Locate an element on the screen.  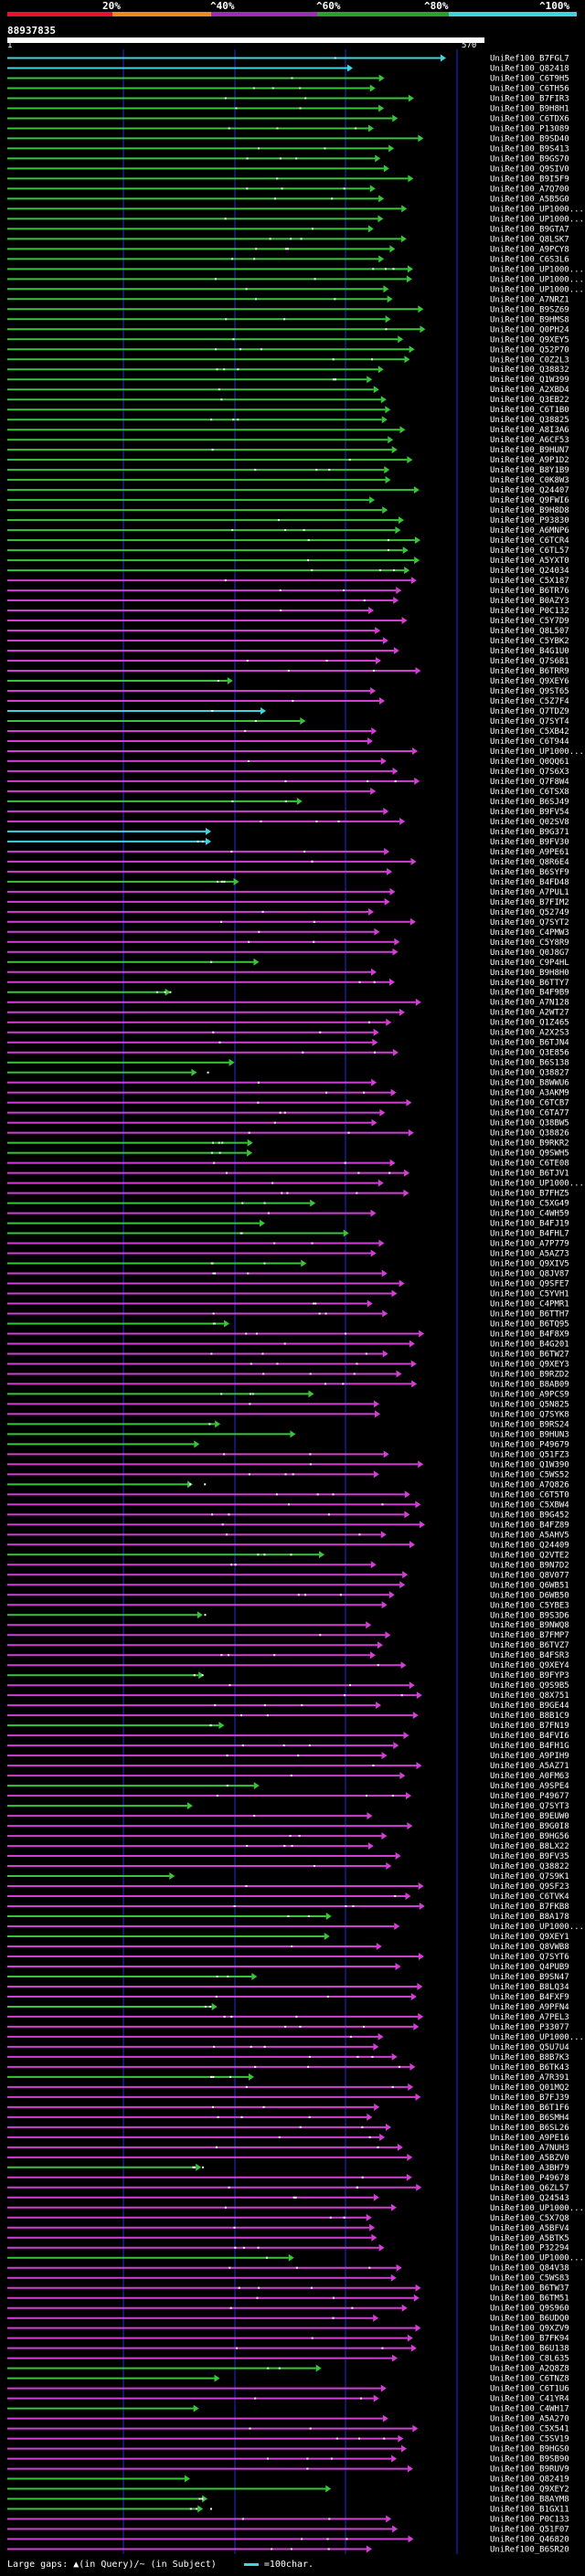
row-label: UniRef100_C8L635 is located at coordinates (530, 2359).